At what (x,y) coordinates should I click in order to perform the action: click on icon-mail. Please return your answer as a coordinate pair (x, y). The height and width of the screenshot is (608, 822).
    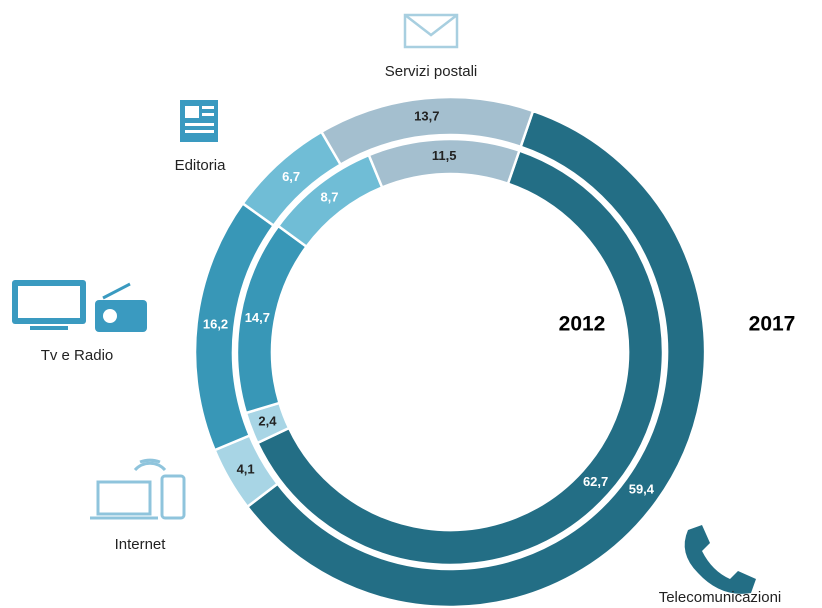
    Looking at the image, I should click on (431, 31).